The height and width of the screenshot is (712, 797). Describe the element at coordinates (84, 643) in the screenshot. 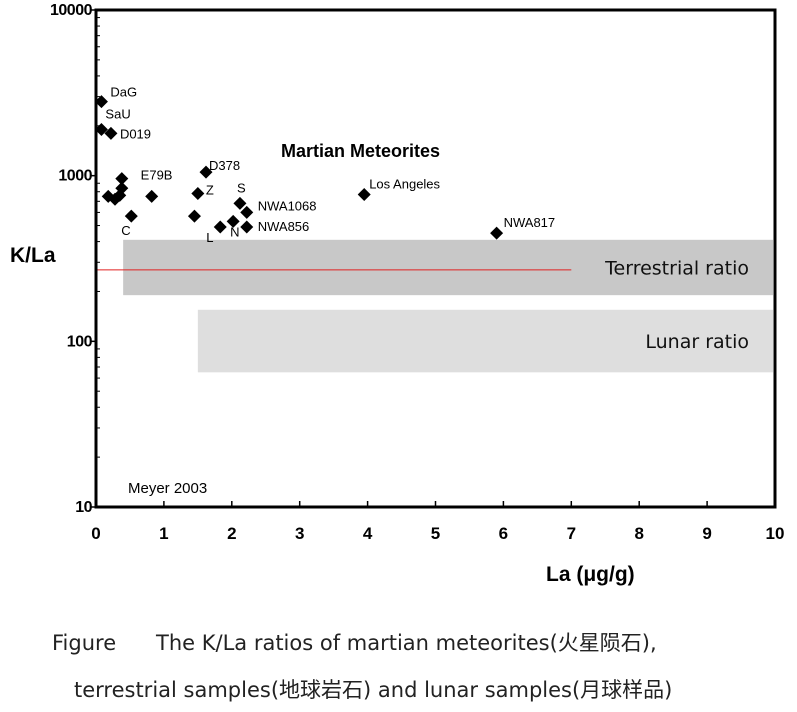

I see `figure-caption-tag: Figure` at that location.